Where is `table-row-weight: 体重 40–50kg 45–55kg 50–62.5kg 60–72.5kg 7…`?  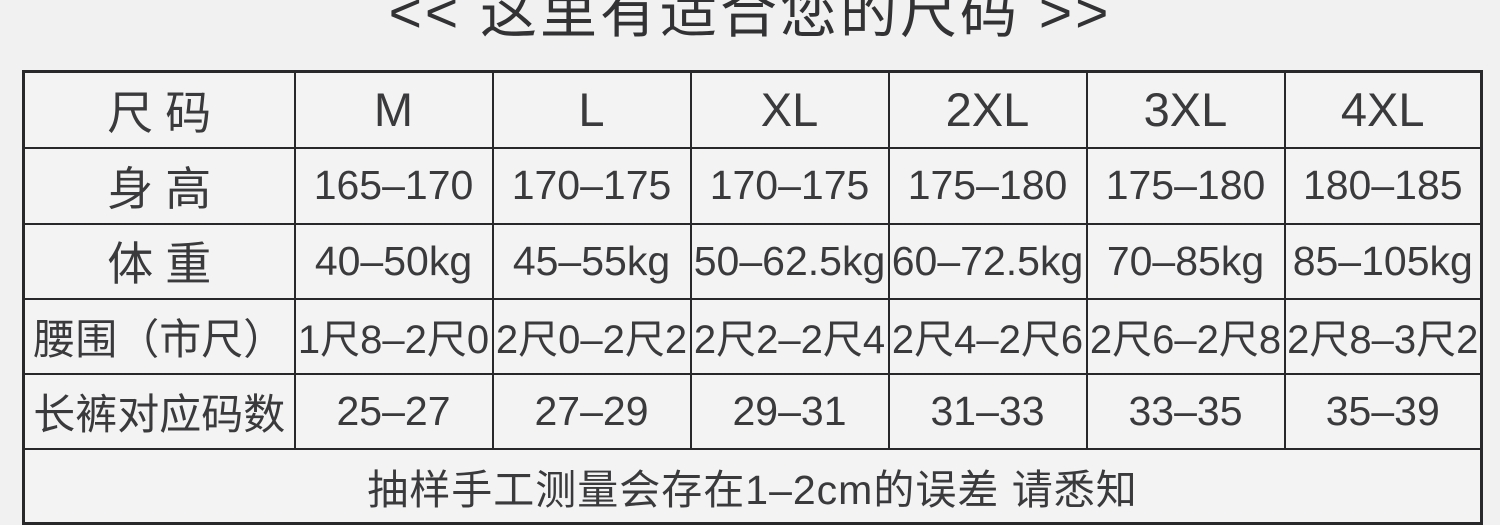 table-row-weight: 体重 40–50kg 45–55kg 50–62.5kg 60–72.5kg 7… is located at coordinates (752, 261).